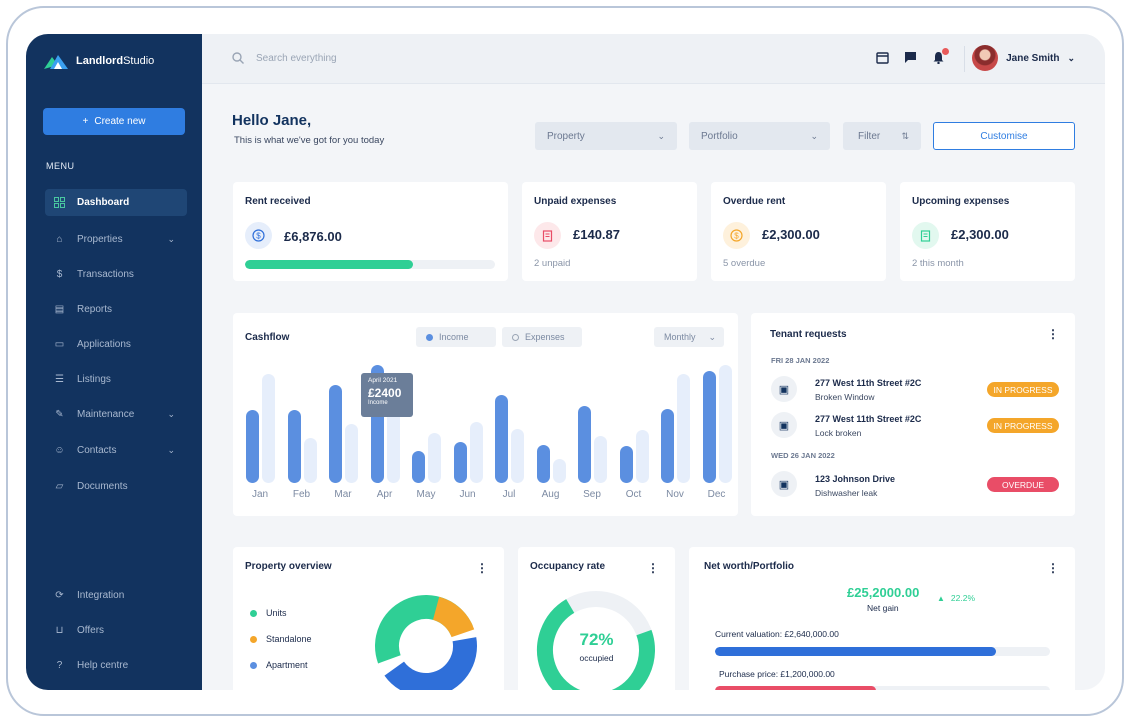 The width and height of the screenshot is (1130, 722). Describe the element at coordinates (987, 231) in the screenshot. I see `upcoming-expenses-card: Upcoming expenses £2,300.00 2 this month` at that location.